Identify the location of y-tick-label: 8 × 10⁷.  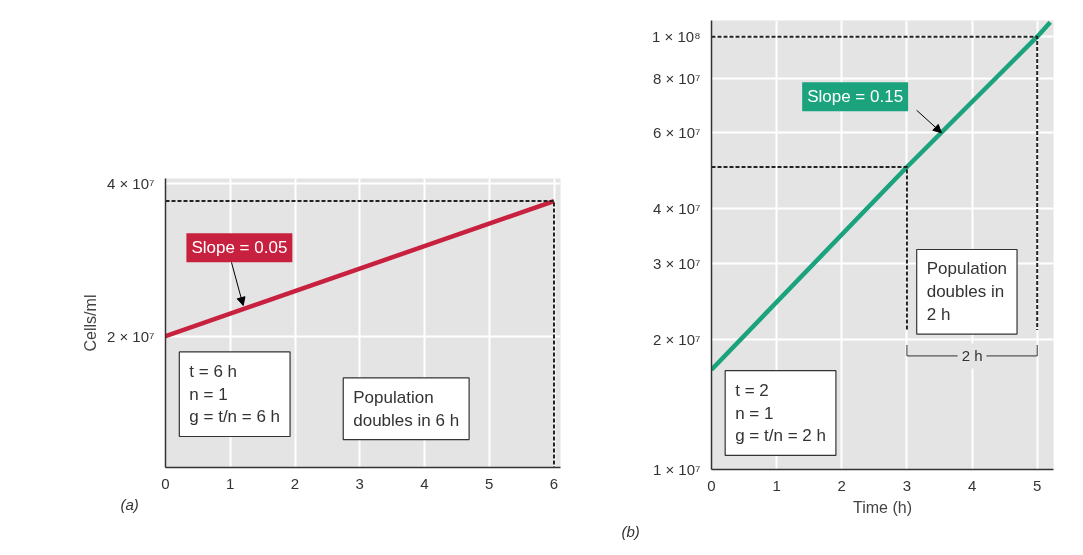
(676, 79).